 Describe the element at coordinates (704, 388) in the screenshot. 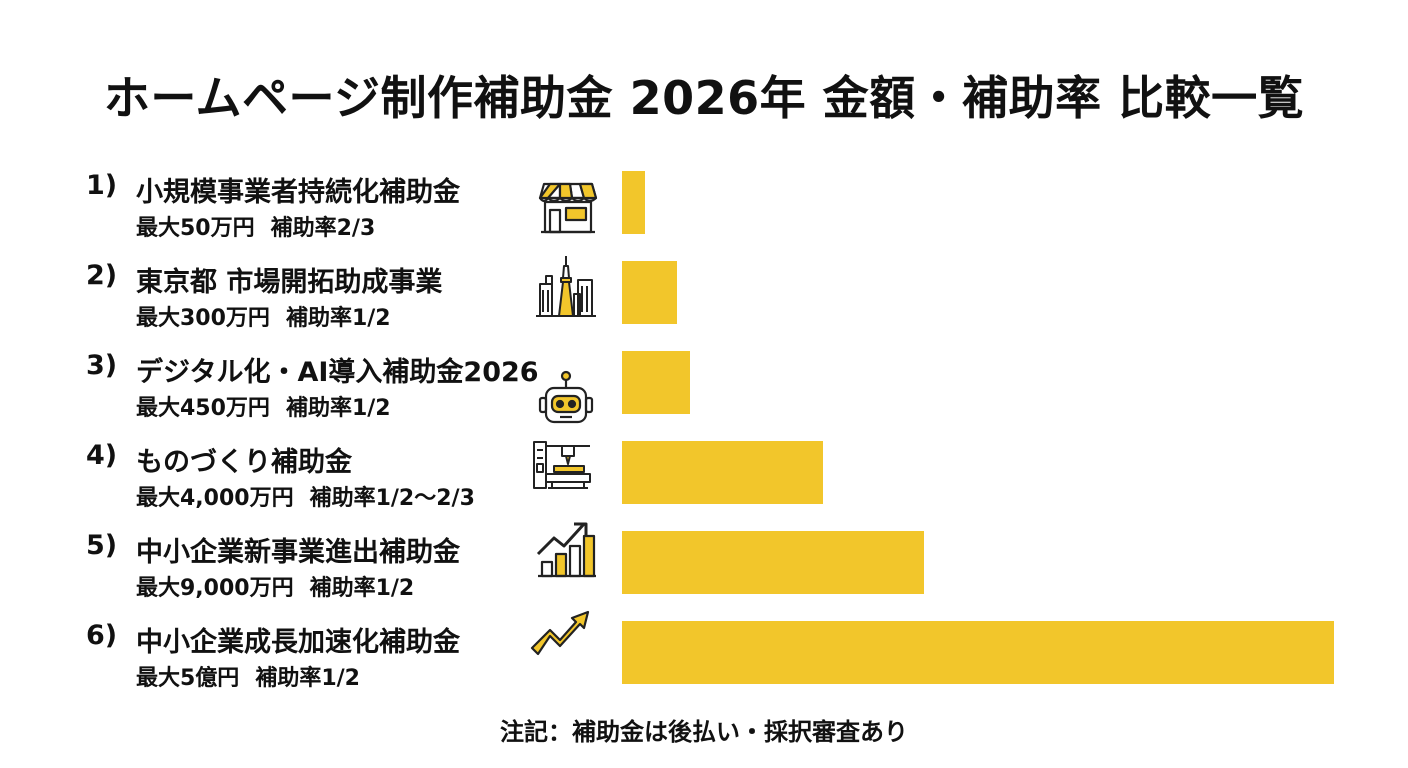

I see `subsidy-row: 3) デジタル化・AI導入補助金2026 最大450万円 補助率1/2` at that location.